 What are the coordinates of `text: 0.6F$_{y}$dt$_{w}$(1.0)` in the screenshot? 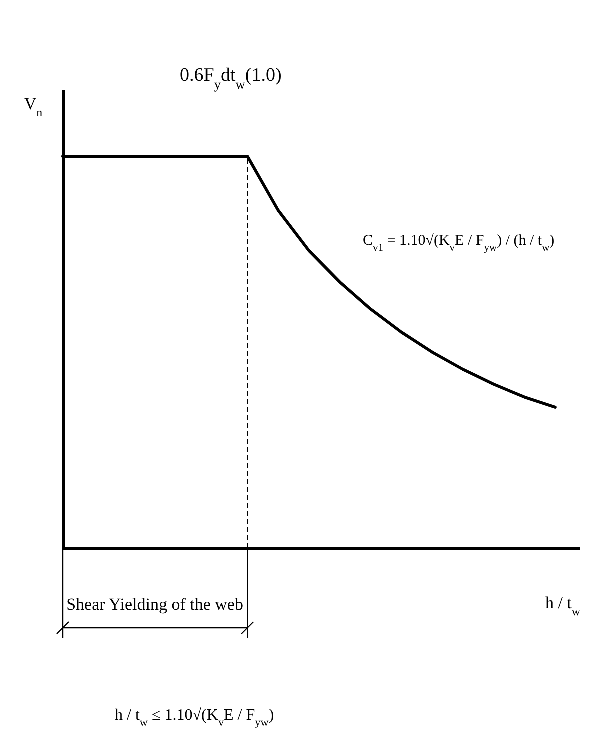 It's located at (231, 78).